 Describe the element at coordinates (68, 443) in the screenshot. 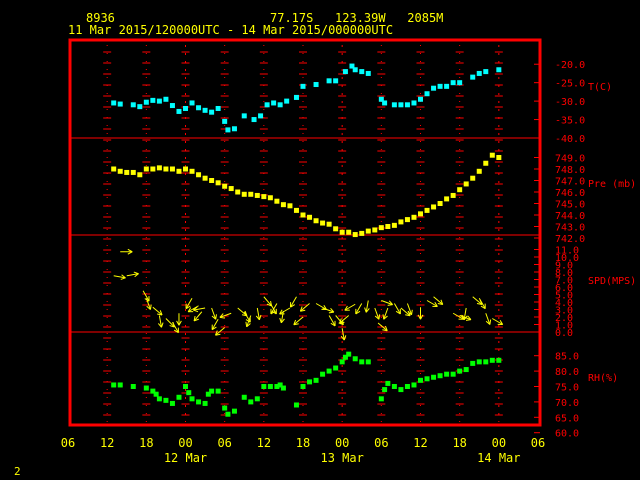

I see `x-tick-label: 06` at that location.